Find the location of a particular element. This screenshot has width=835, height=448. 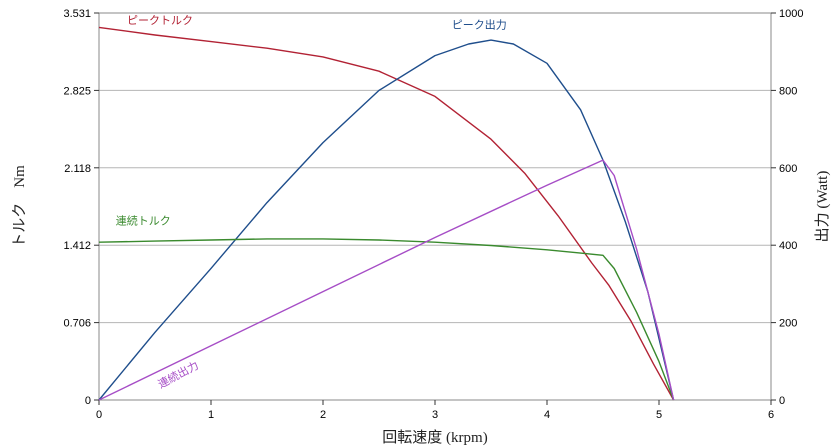

y-left-tick-label: 1.412 is located at coordinates (77, 246).